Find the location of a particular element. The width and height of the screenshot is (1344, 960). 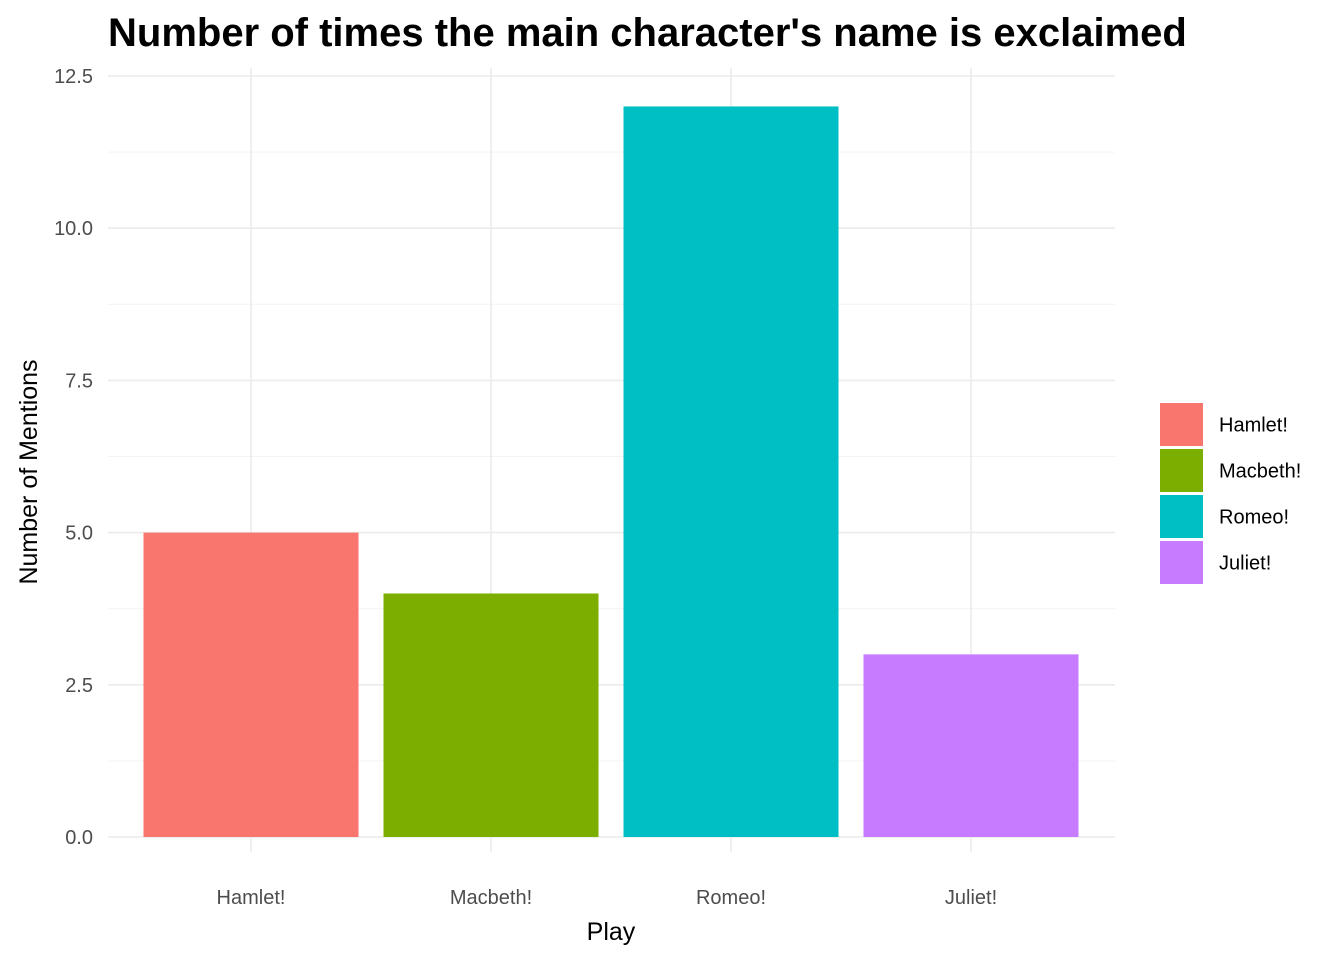

x-axis-ticks: Hamlet! Macbeth! Romeo! Juliet! is located at coordinates (607, 898).